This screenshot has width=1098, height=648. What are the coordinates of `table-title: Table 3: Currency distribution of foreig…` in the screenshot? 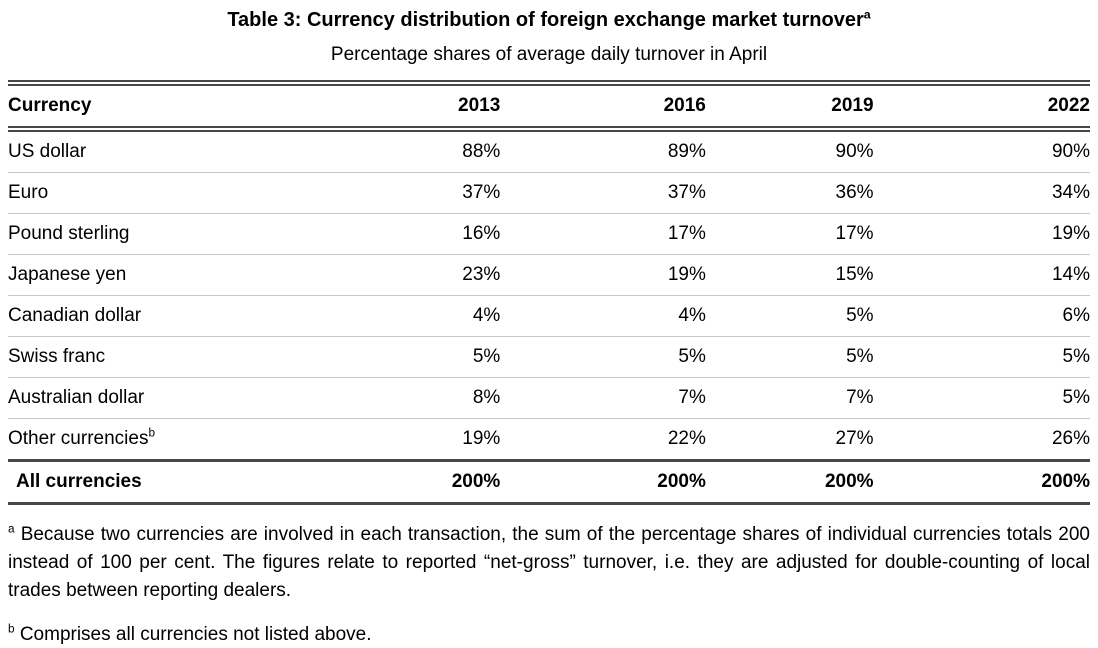 It's located at (549, 20).